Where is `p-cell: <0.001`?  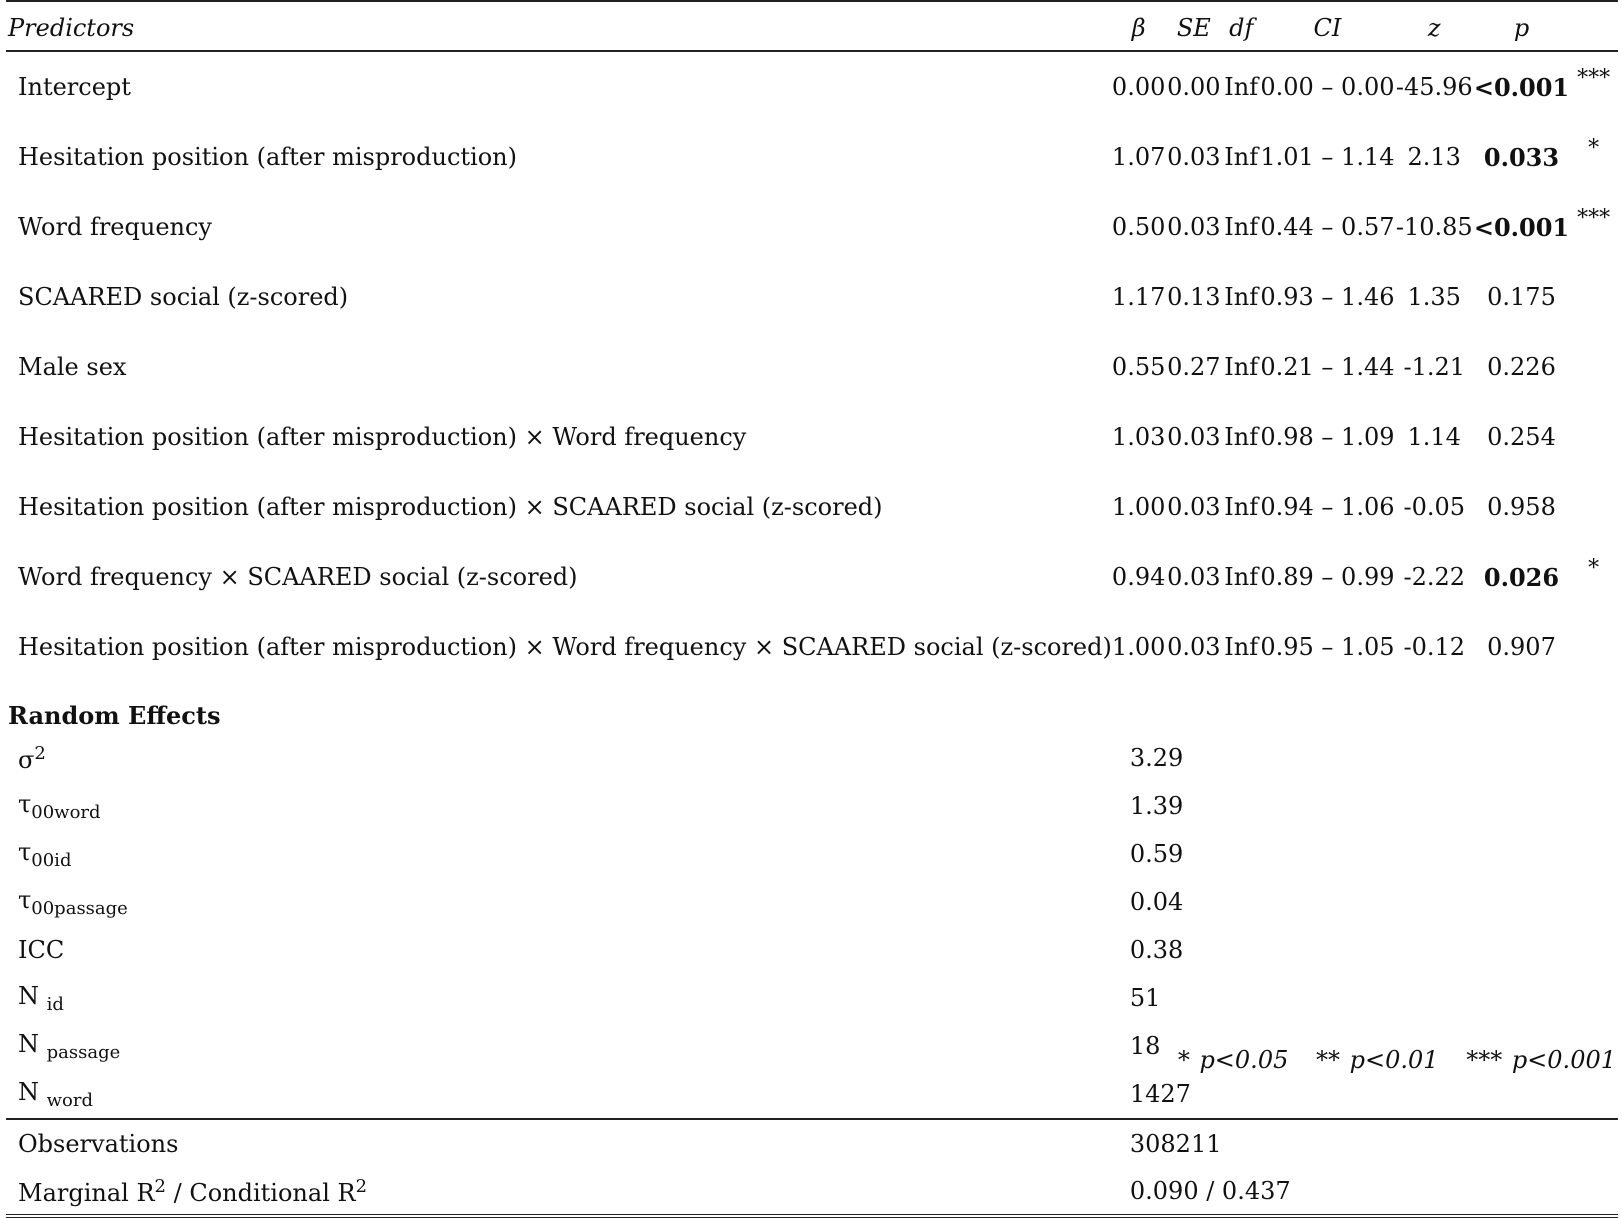
p-cell: <0.001 is located at coordinates (1521, 87).